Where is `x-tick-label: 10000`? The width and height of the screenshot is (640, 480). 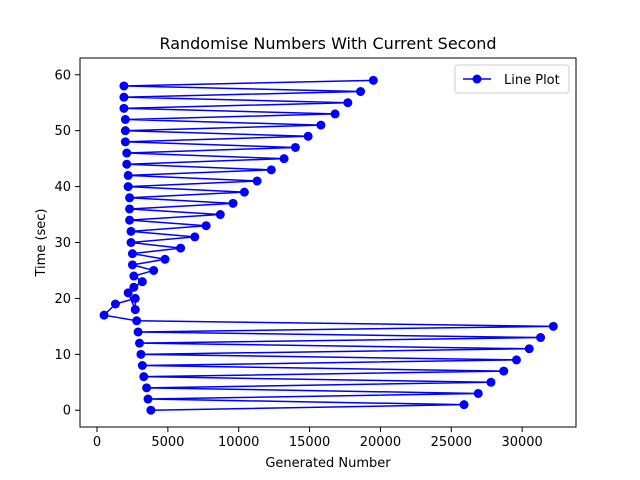 x-tick-label: 10000 is located at coordinates (238, 442).